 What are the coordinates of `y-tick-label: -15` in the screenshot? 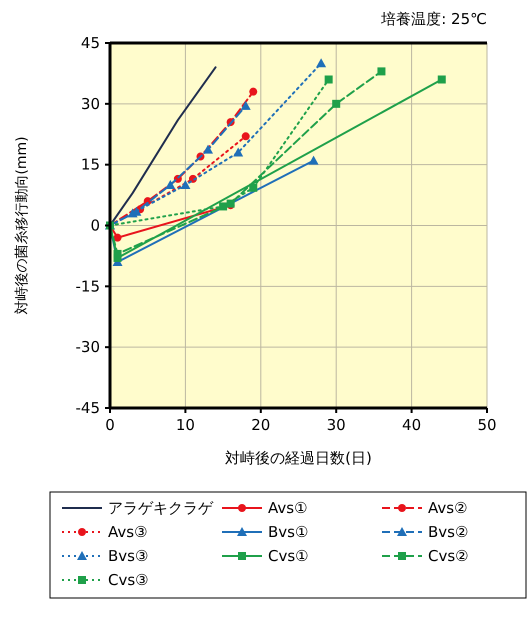 It's located at (88, 286).